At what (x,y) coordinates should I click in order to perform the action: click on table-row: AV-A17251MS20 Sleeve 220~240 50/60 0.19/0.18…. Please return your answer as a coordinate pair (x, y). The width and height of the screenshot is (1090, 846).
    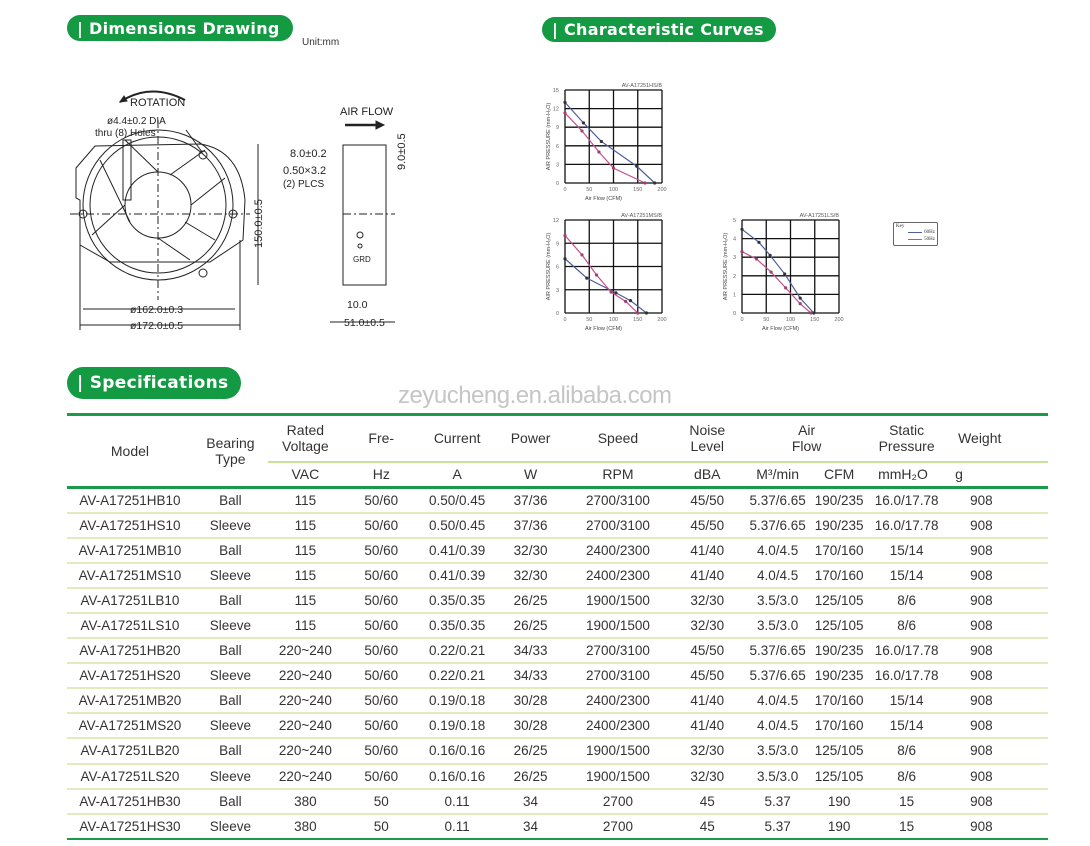
    Looking at the image, I should click on (557, 726).